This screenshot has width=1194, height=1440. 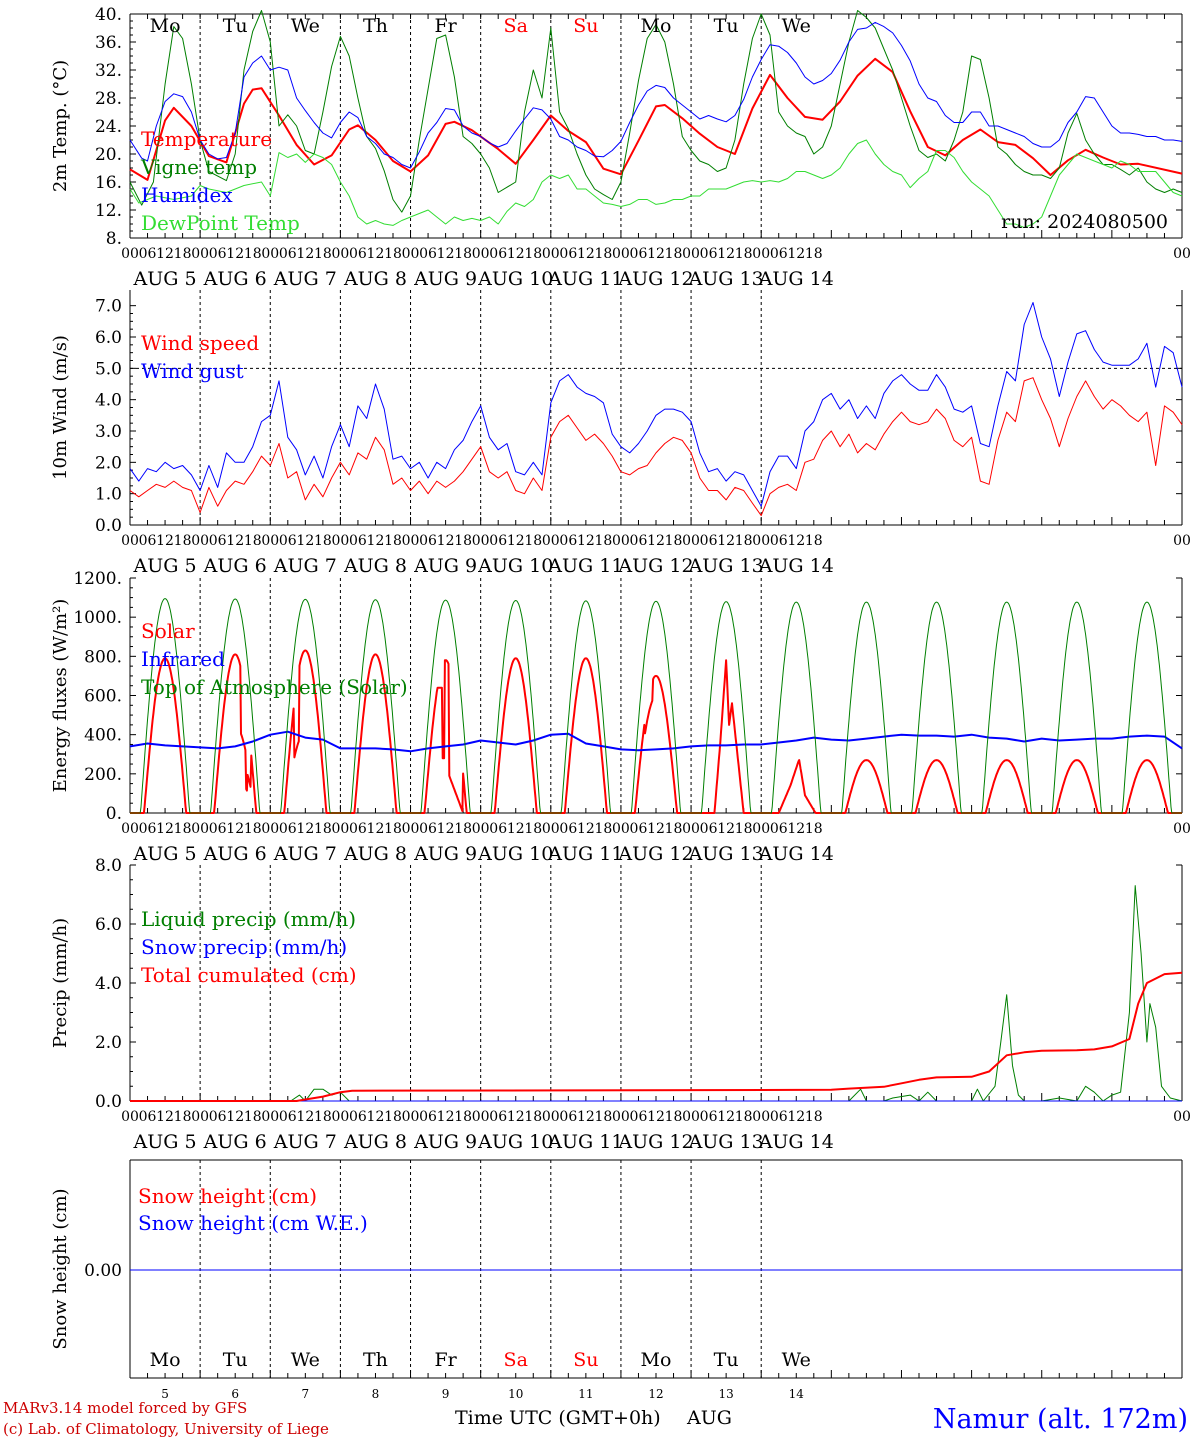 I want to click on legend-entry: Solar, so click(x=168, y=631).